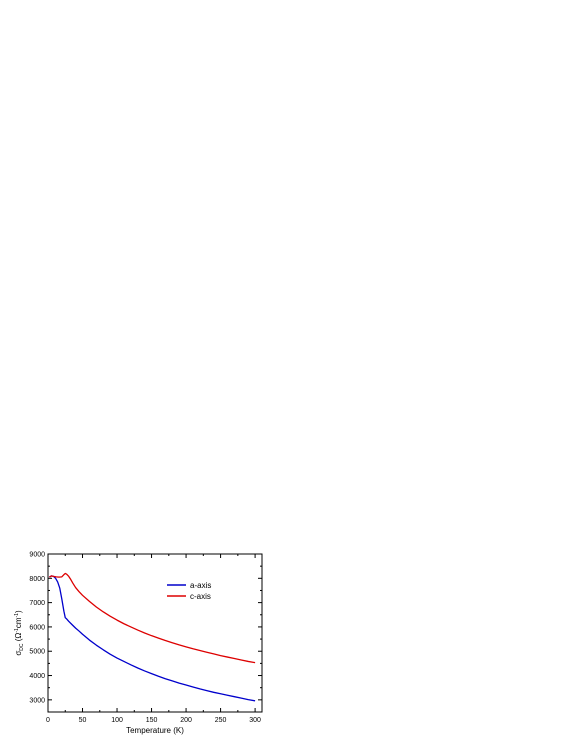 The width and height of the screenshot is (581, 752). Describe the element at coordinates (48, 720) in the screenshot. I see `x-tick-label: 0` at that location.